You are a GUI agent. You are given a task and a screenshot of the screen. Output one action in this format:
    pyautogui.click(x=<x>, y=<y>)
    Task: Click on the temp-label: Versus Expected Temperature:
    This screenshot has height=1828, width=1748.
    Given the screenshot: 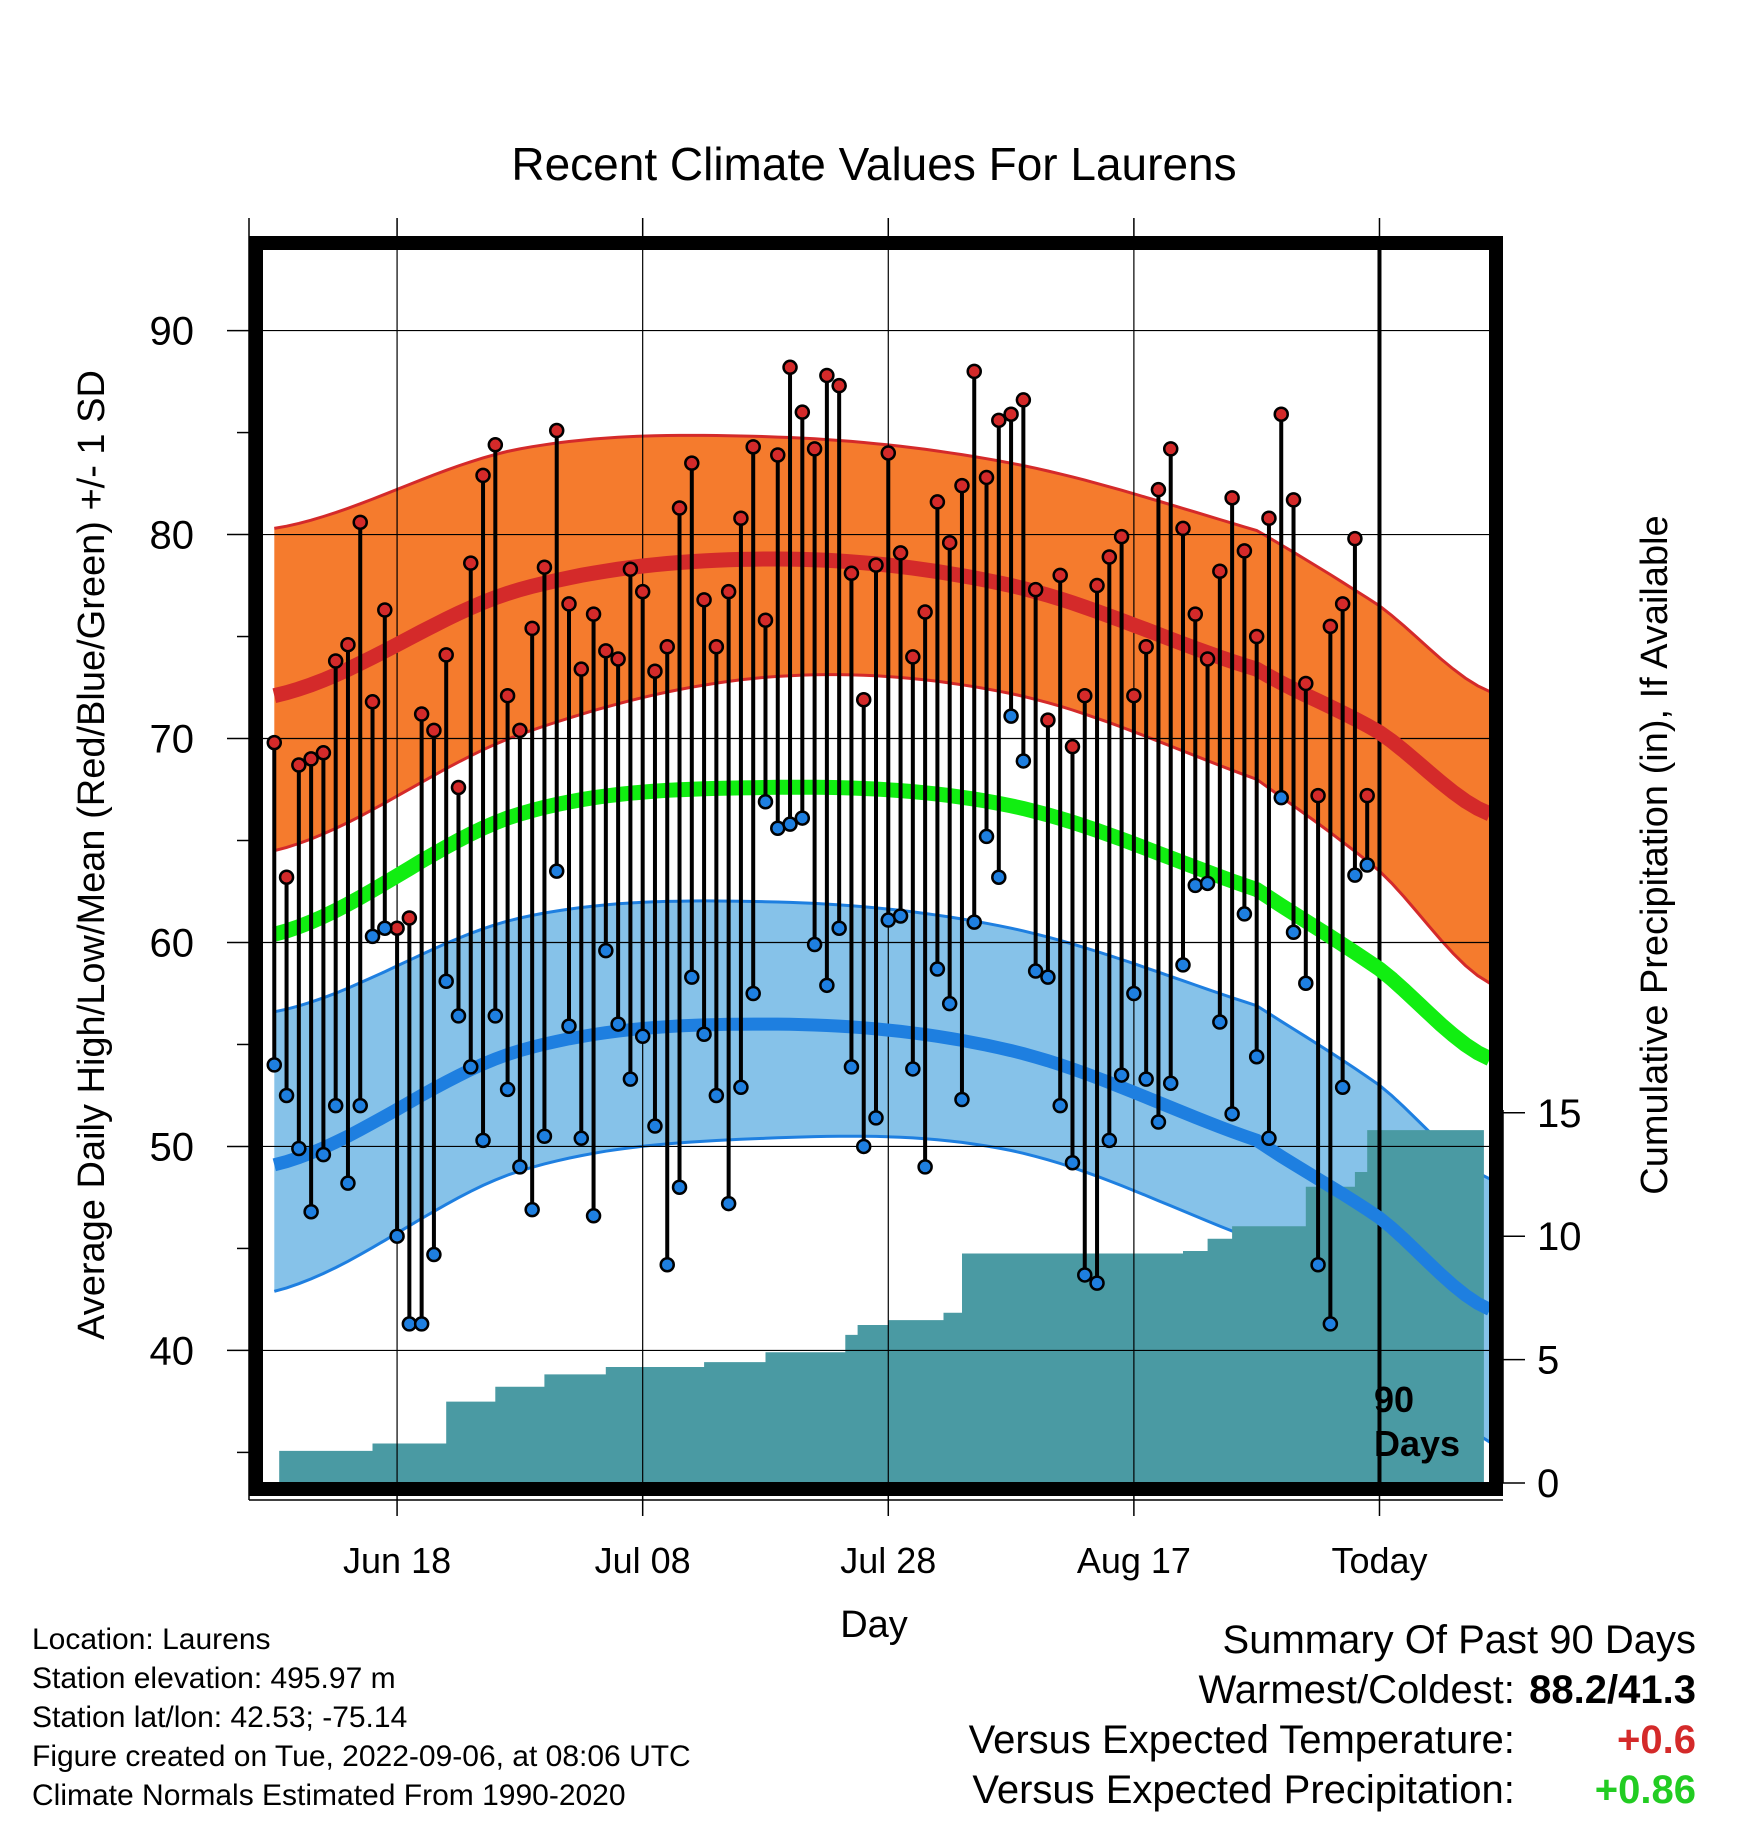 What is the action you would take?
    pyautogui.click(x=1241, y=1740)
    